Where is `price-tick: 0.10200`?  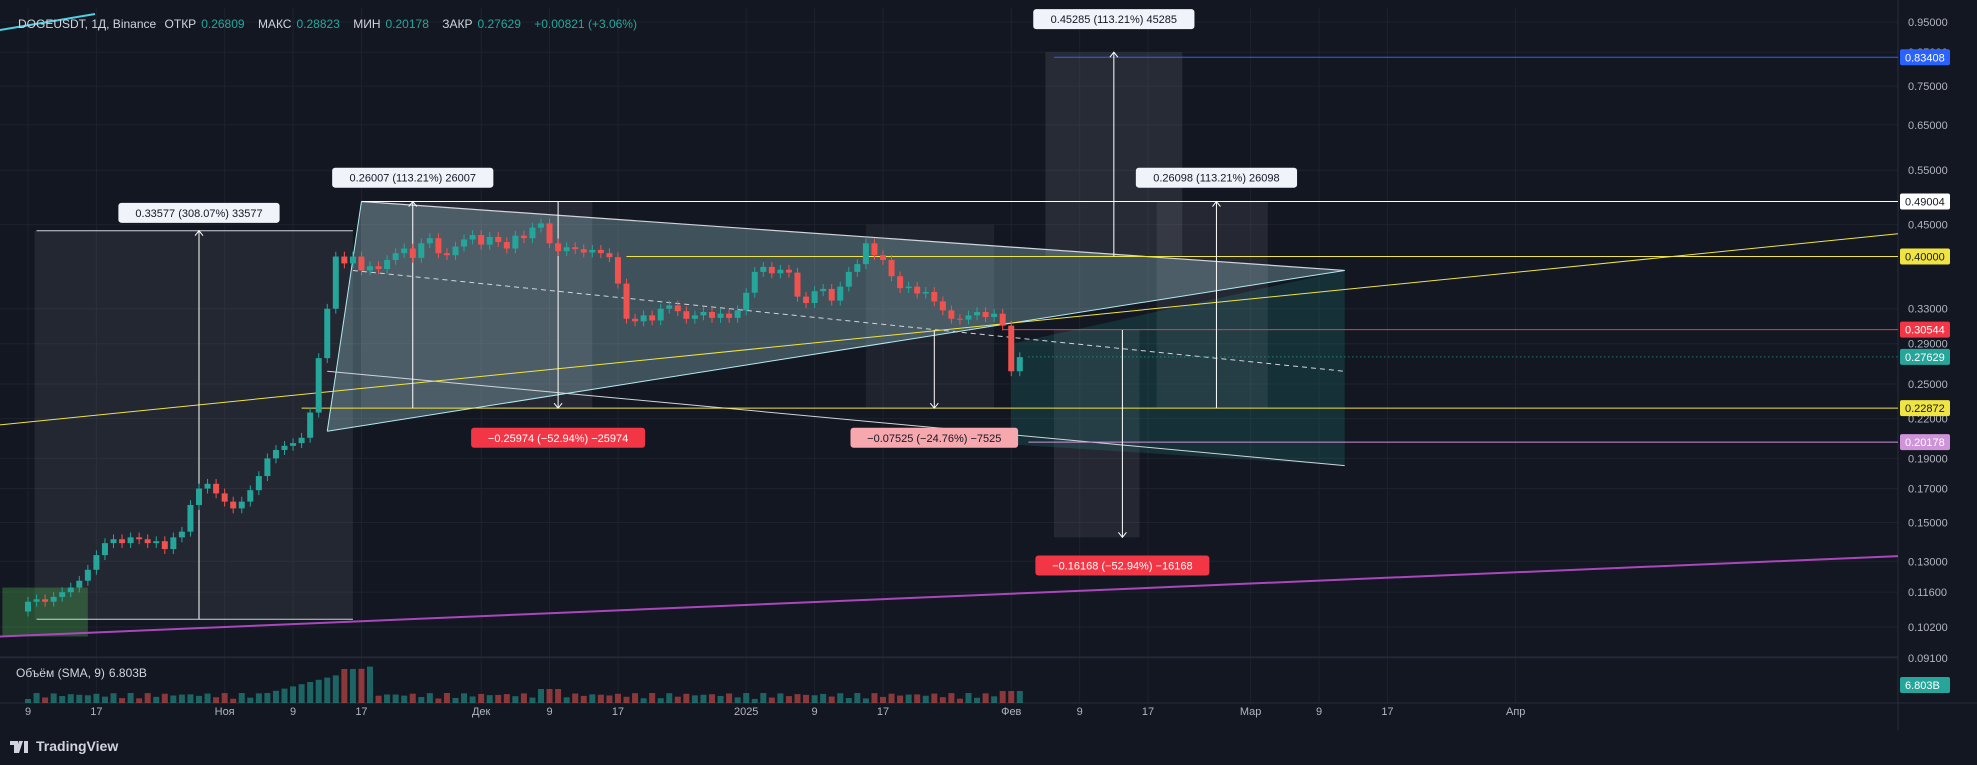 price-tick: 0.10200 is located at coordinates (1928, 628).